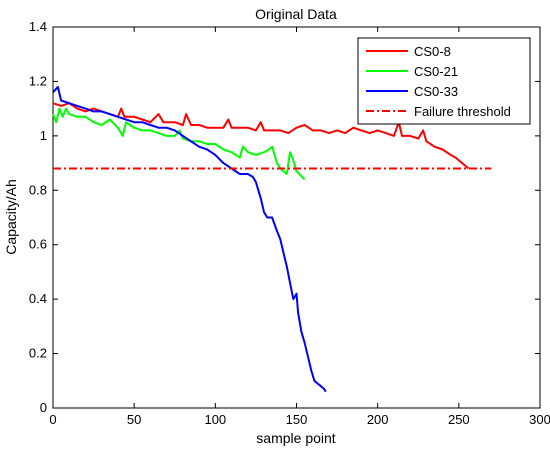 The image size is (550, 453). Describe the element at coordinates (38, 189) in the screenshot. I see `y-tick-label: 0.8` at that location.